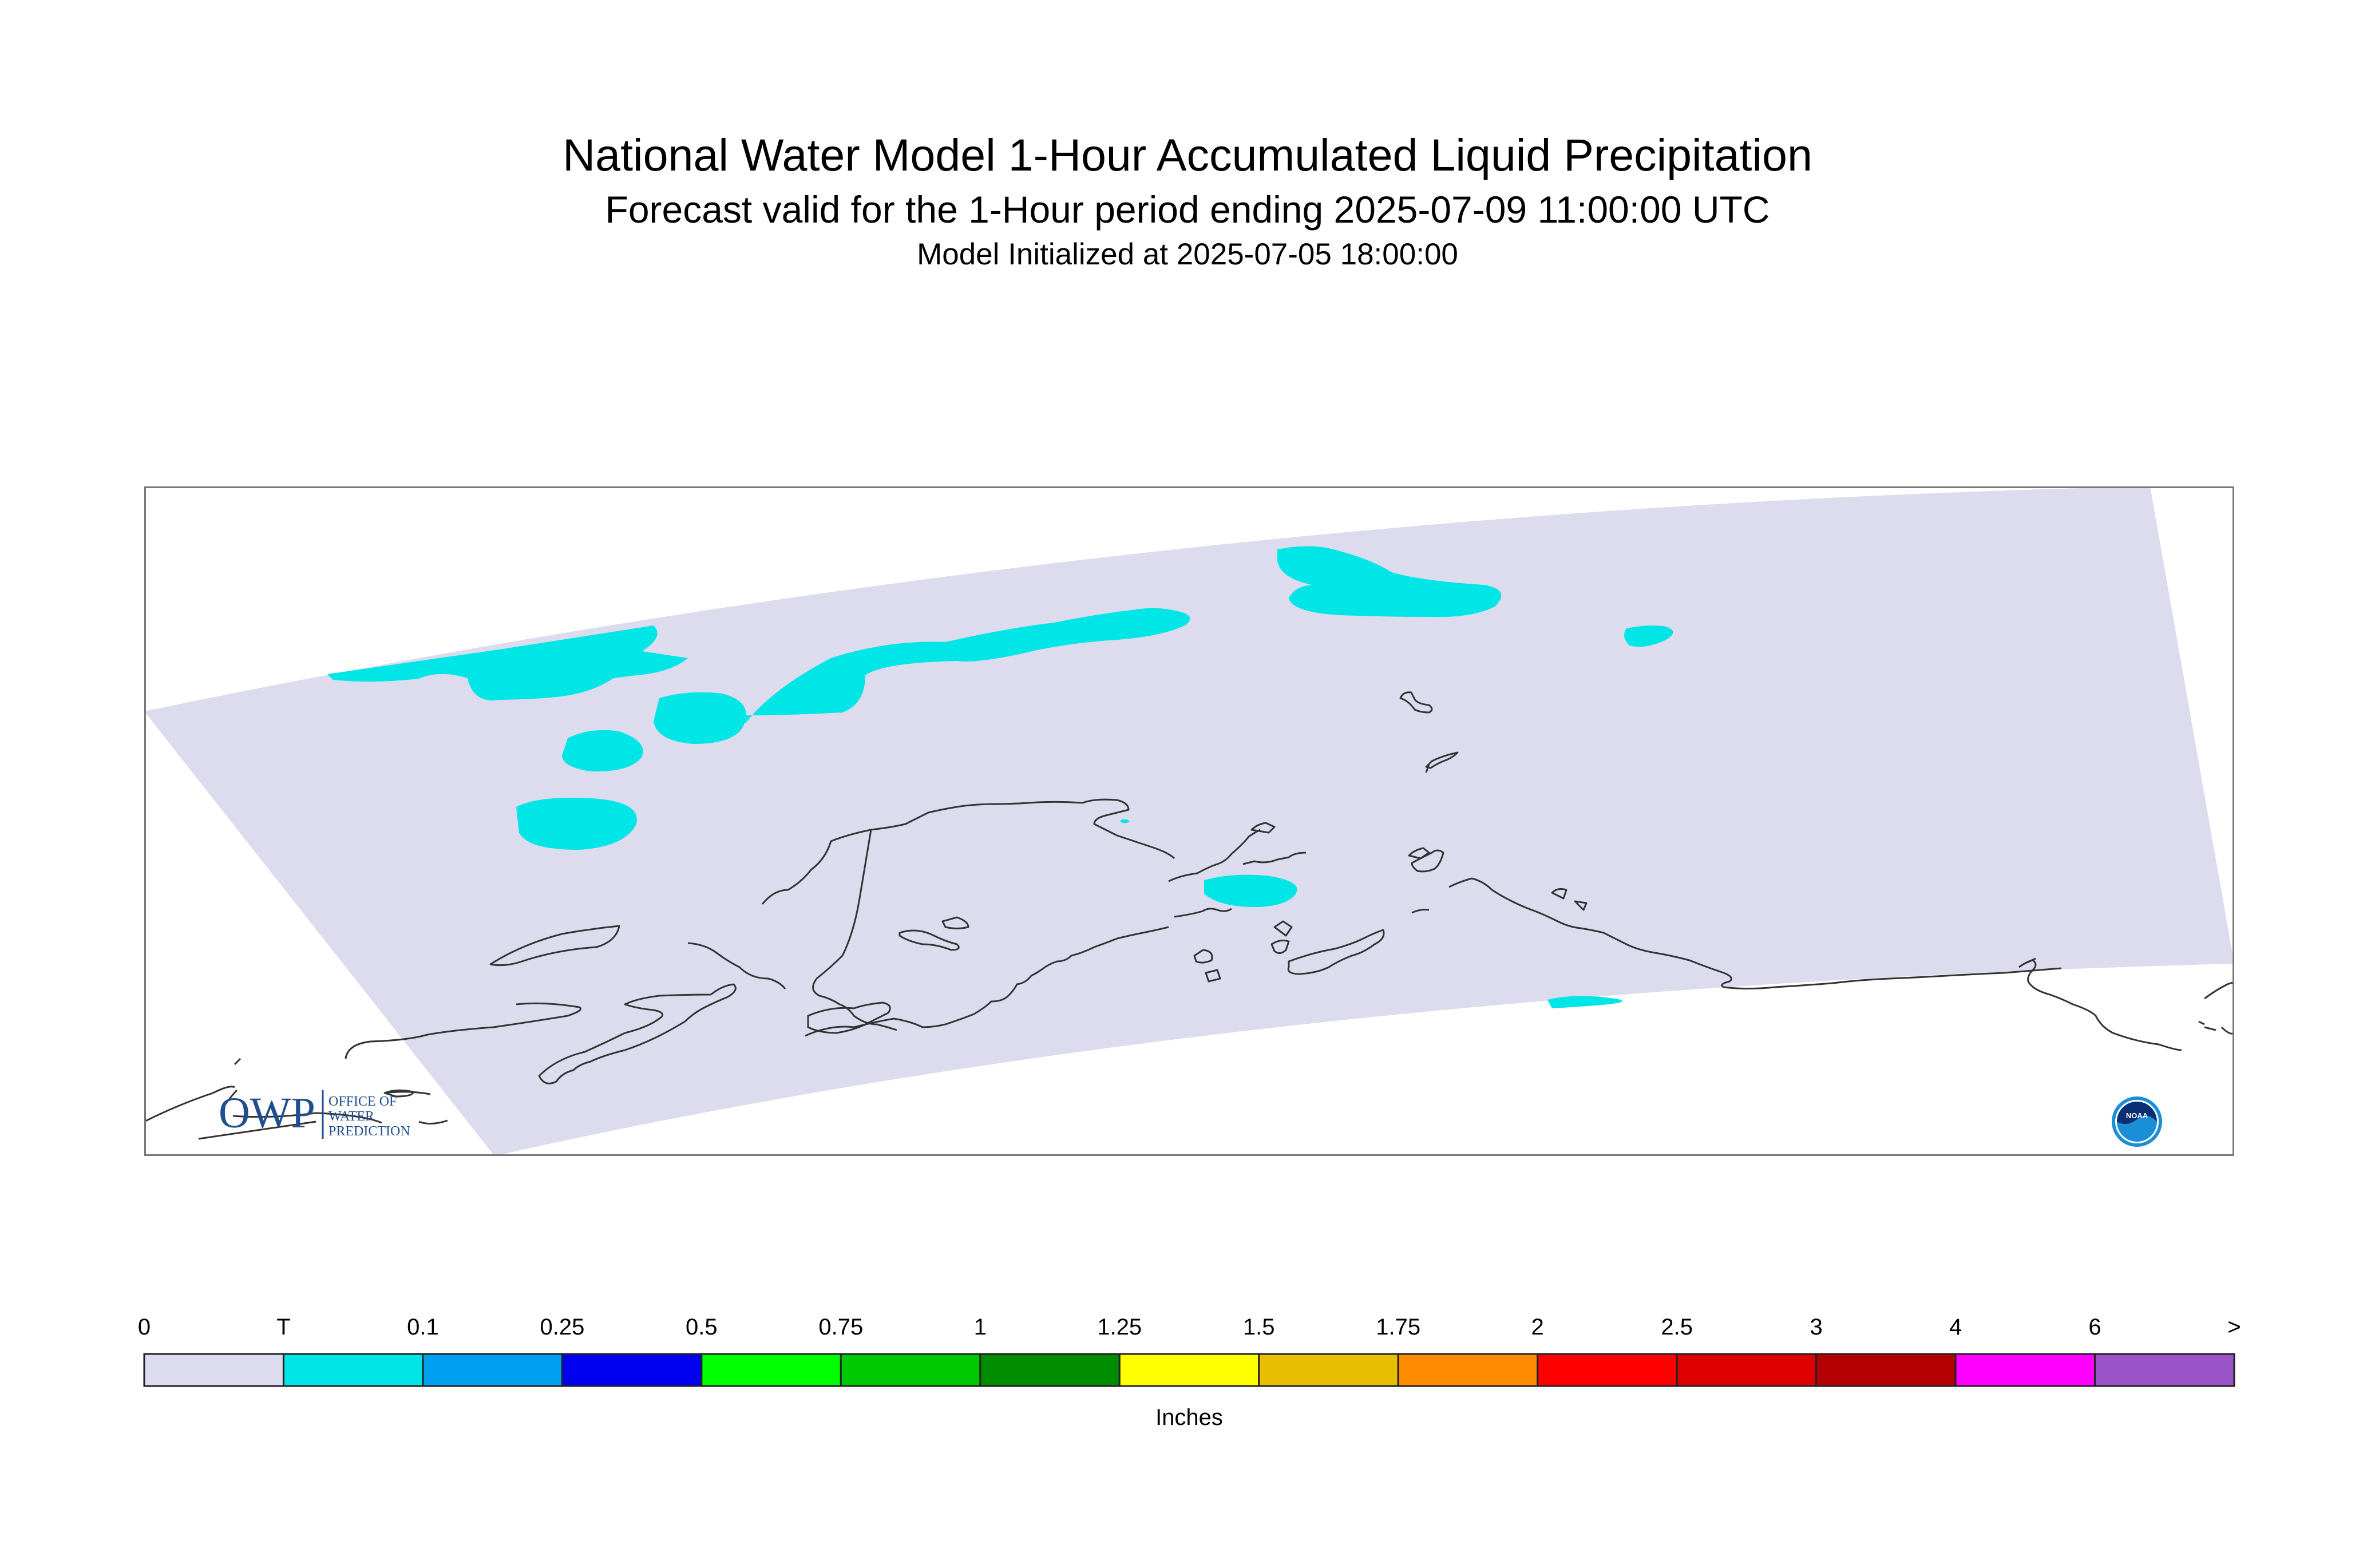  What do you see at coordinates (2137, 1121) in the screenshot?
I see `noaa-logo: NOAA` at bounding box center [2137, 1121].